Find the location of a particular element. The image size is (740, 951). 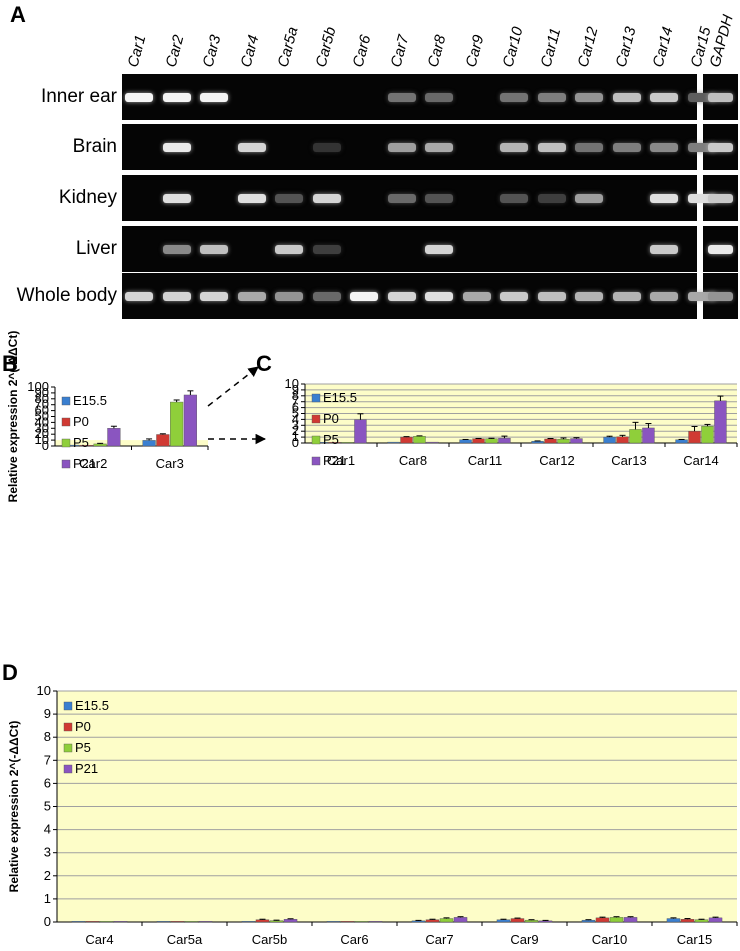

x-tick-label: Car15 is located at coordinates (694, 939).